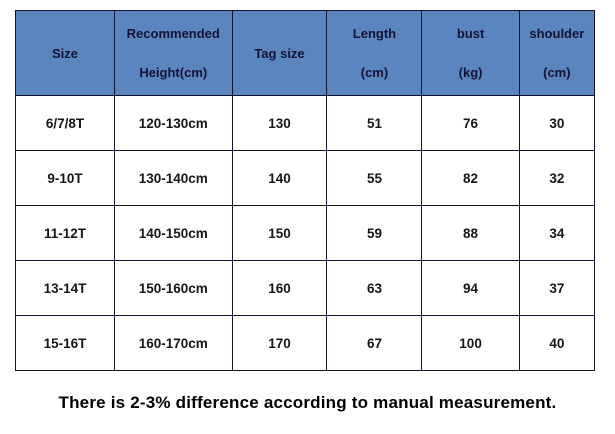  Describe the element at coordinates (470, 288) in the screenshot. I see `cell-bust: 94` at that location.